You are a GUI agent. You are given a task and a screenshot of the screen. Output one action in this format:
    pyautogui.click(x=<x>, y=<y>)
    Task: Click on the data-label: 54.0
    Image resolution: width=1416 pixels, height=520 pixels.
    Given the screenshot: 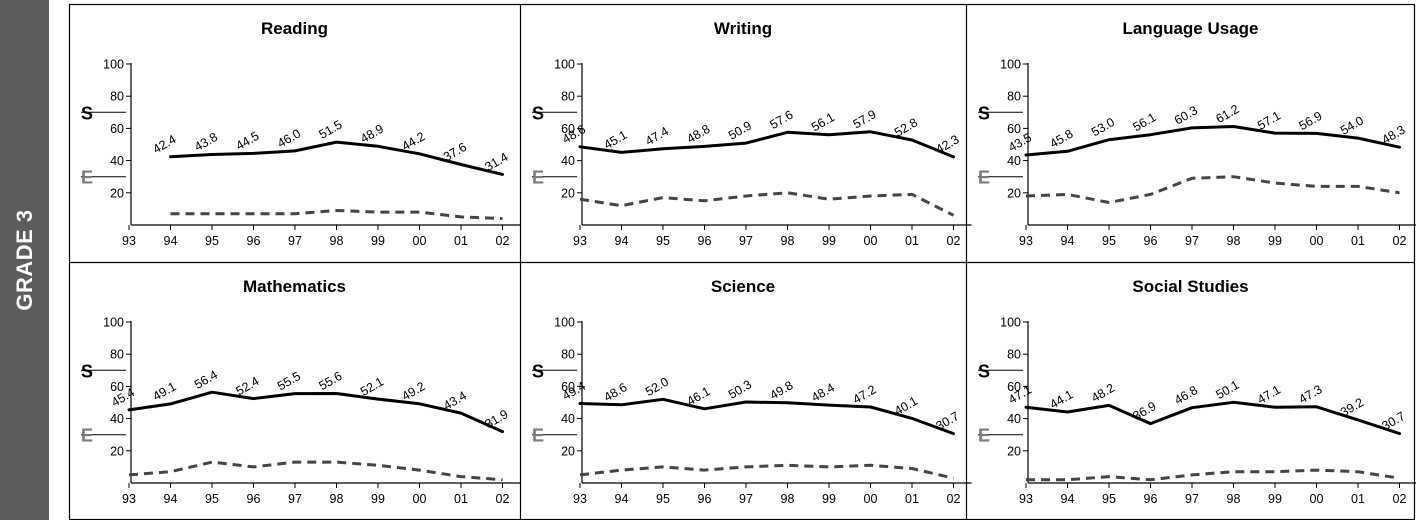 What is the action you would take?
    pyautogui.click(x=1352, y=125)
    